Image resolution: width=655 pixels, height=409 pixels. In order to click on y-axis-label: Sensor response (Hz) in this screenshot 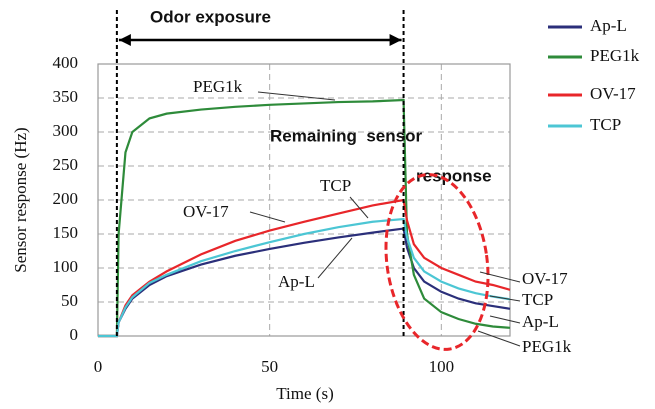, I will do `click(20, 199)`.